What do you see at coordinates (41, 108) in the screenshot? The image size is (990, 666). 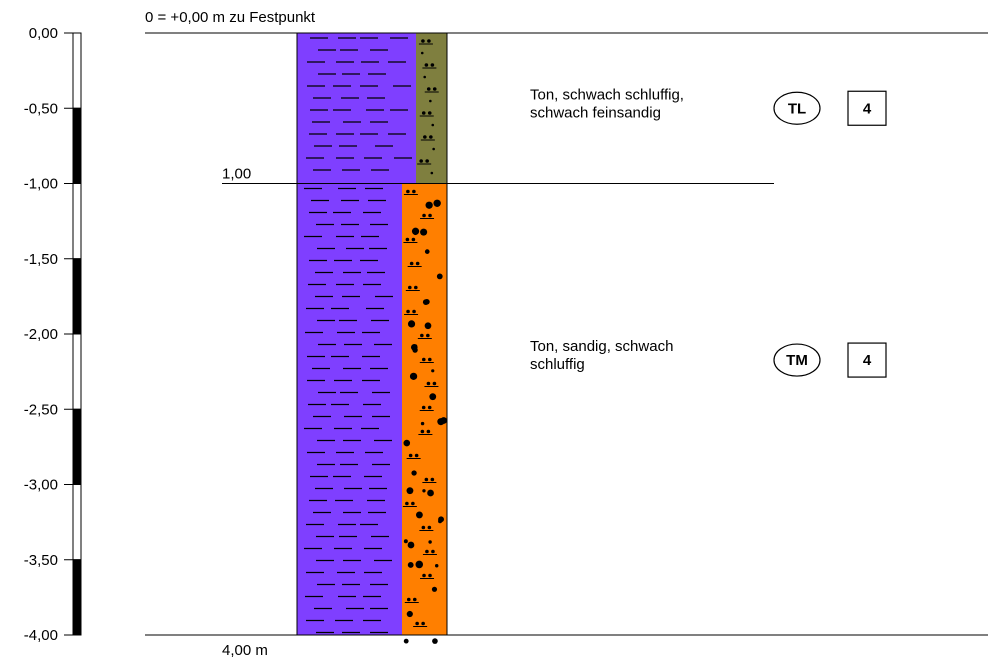 I see `scale-tick-label: -0,50` at bounding box center [41, 108].